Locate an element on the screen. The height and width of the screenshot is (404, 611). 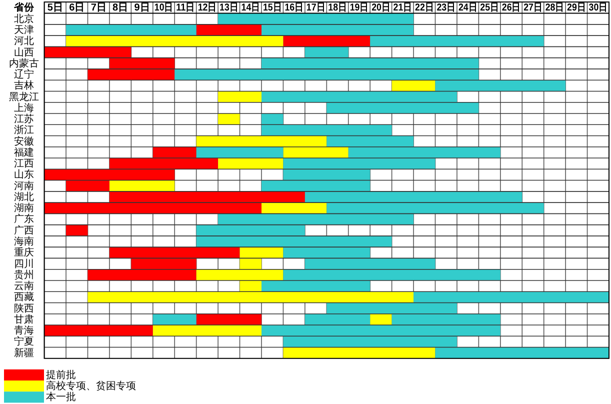
y-tick-label: 北京 is located at coordinates (24, 18).